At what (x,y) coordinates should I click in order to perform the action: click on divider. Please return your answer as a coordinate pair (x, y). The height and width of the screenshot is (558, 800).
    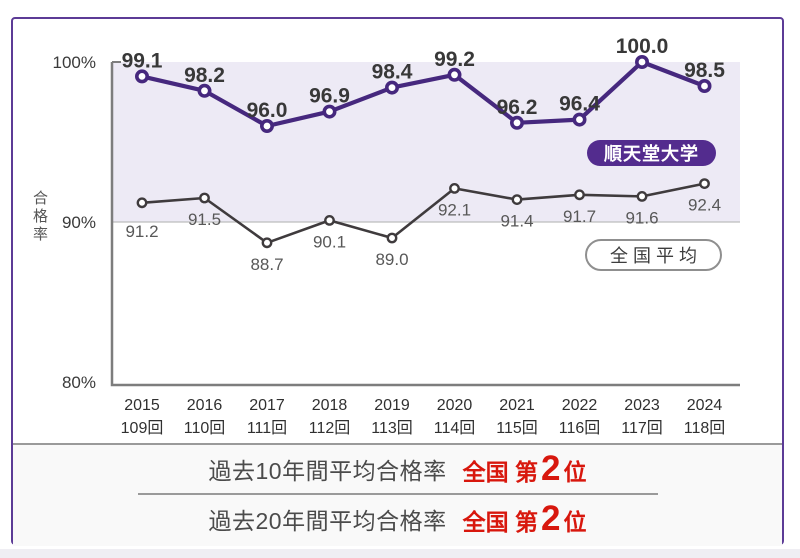
    Looking at the image, I should click on (397, 494).